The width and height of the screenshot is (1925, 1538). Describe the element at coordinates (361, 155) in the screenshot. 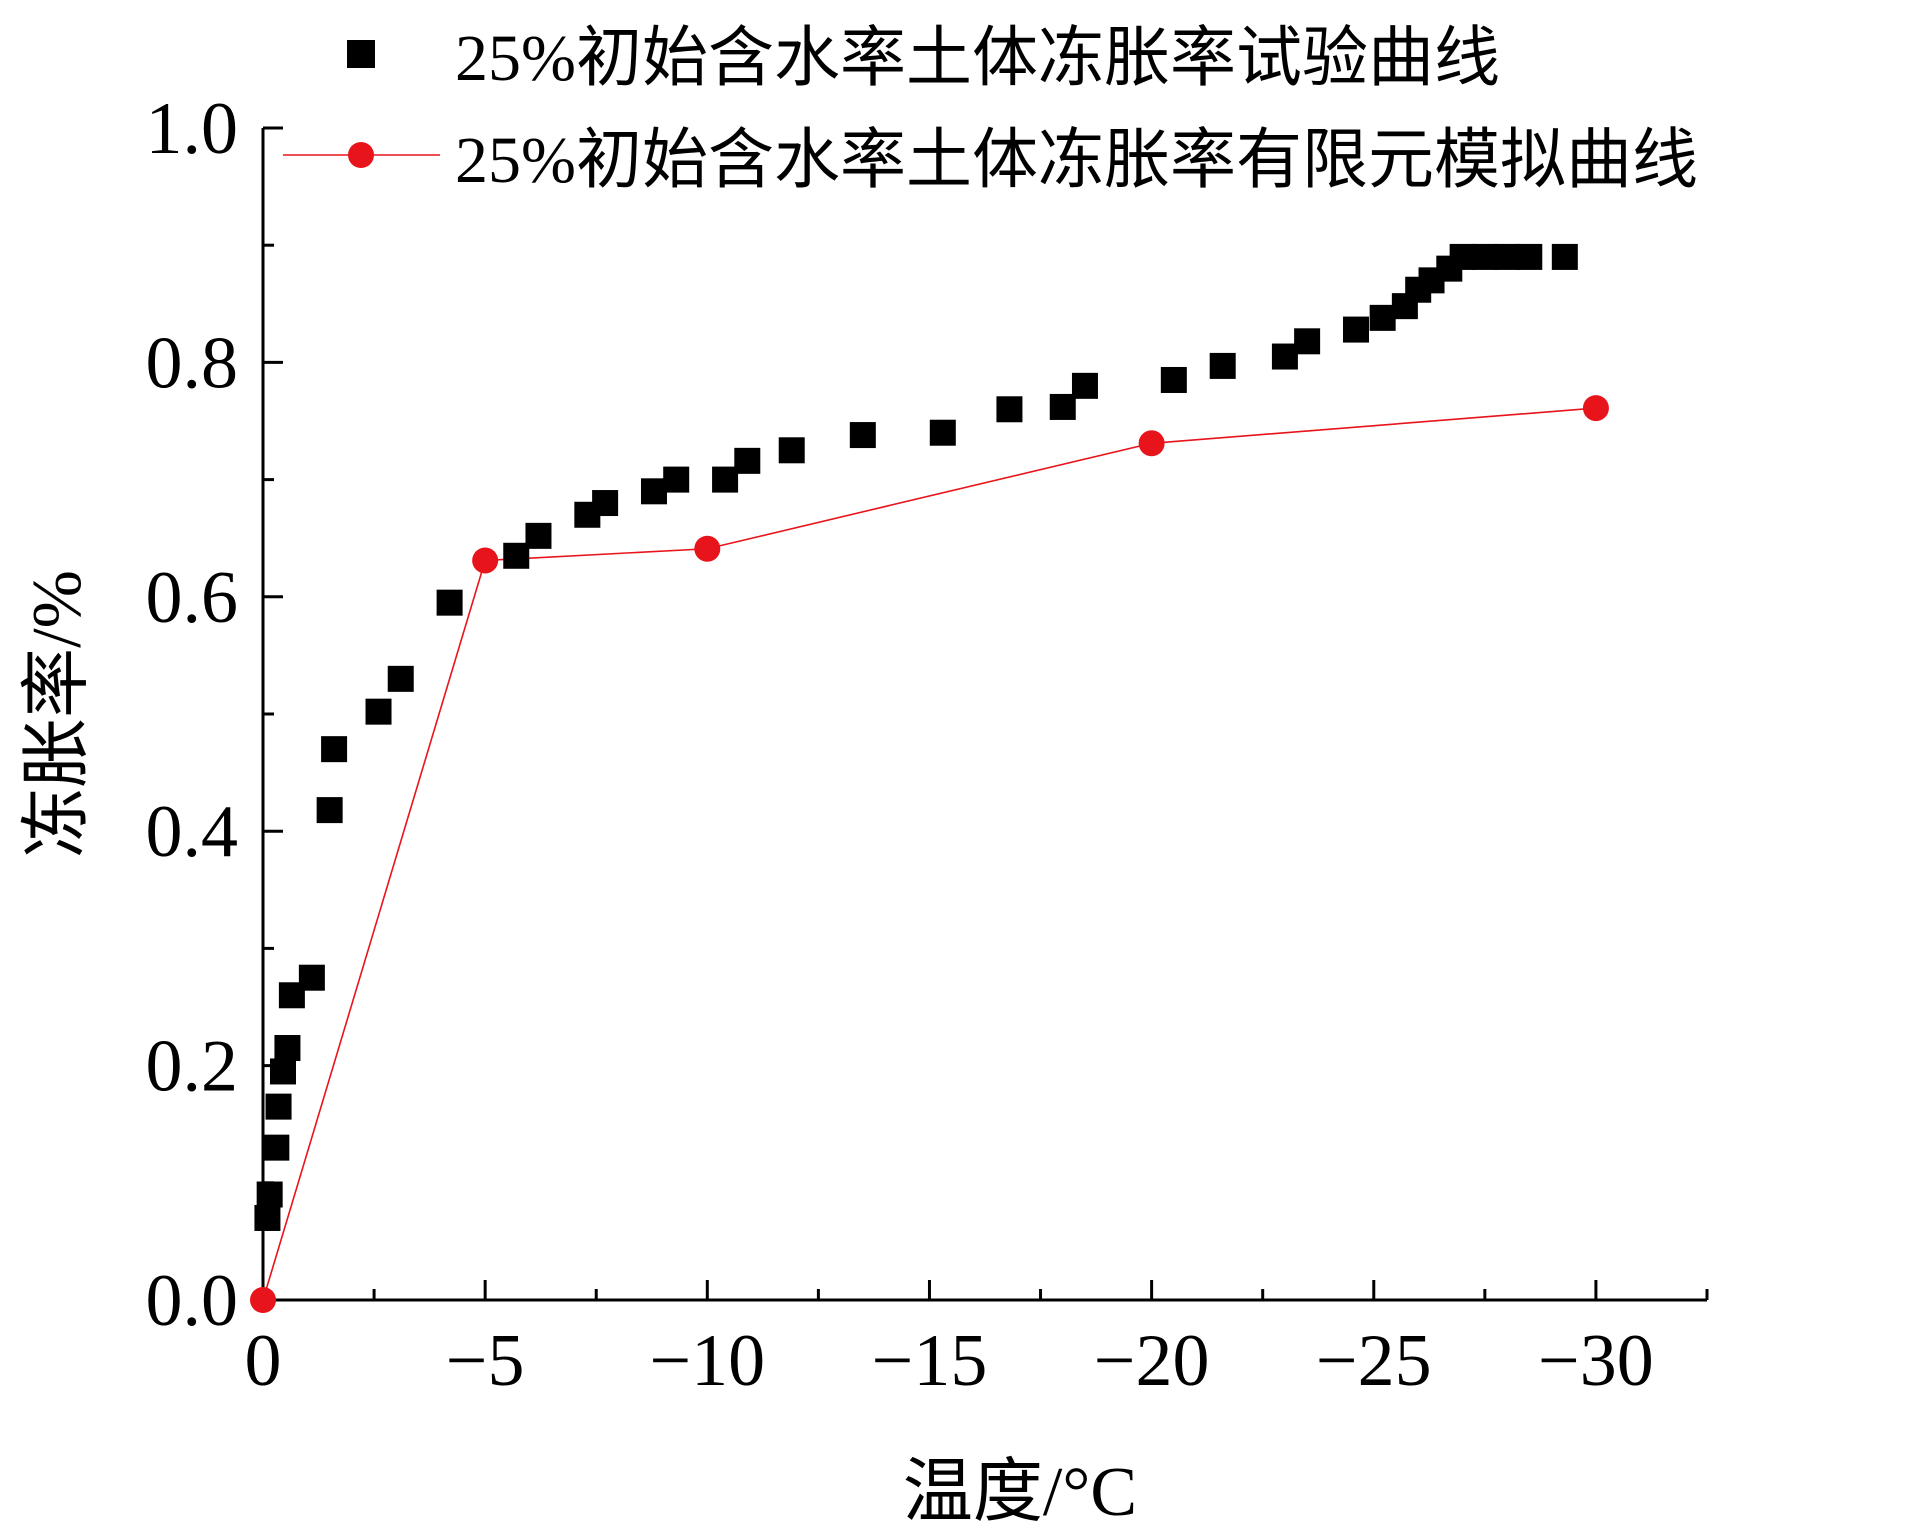

I see `legend-marker-circle` at that location.